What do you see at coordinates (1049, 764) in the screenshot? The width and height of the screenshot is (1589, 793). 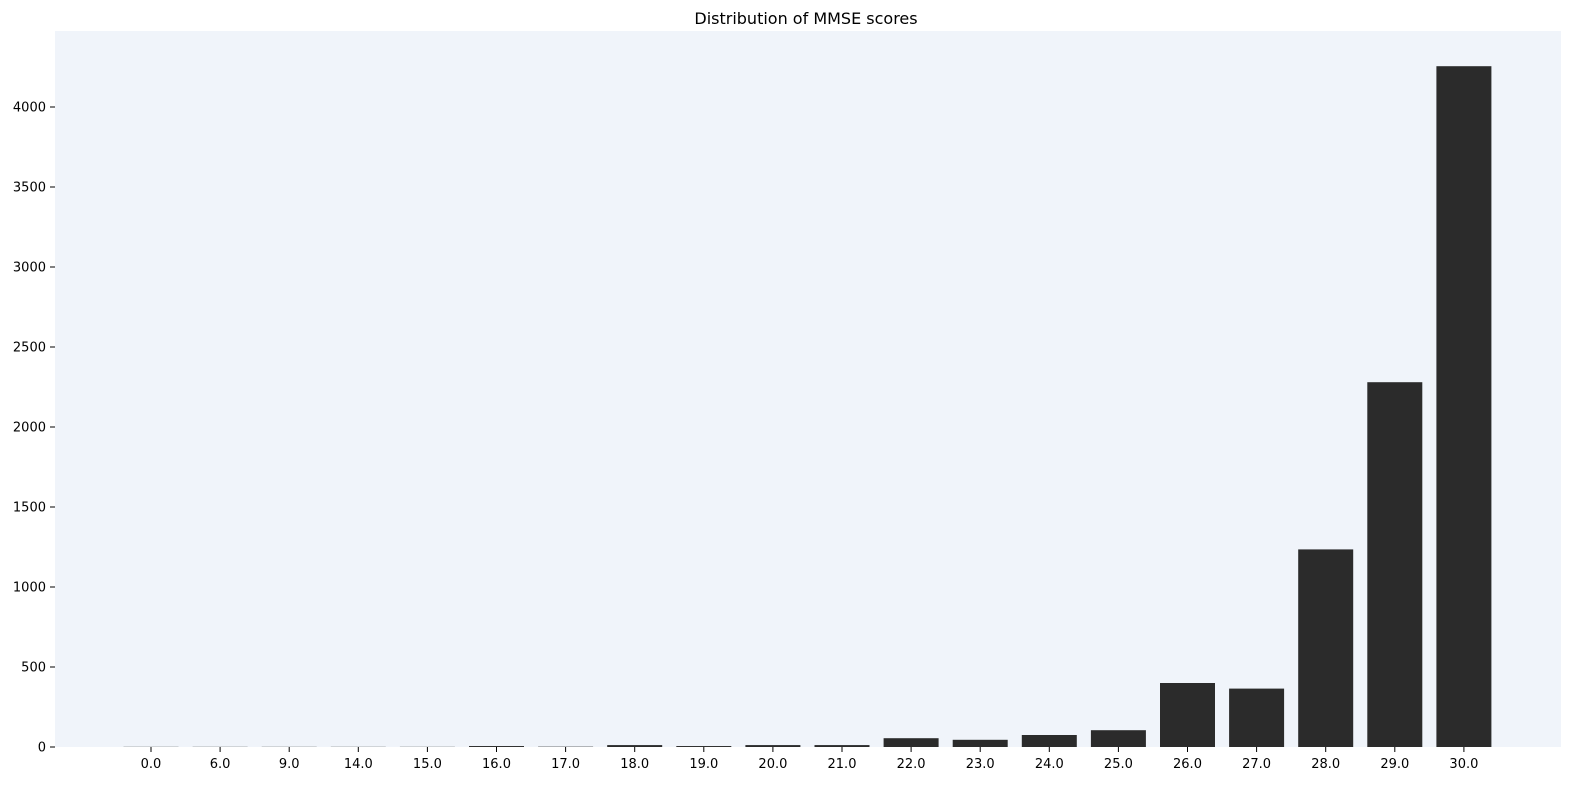 I see `x-tick-label: 24.0` at bounding box center [1049, 764].